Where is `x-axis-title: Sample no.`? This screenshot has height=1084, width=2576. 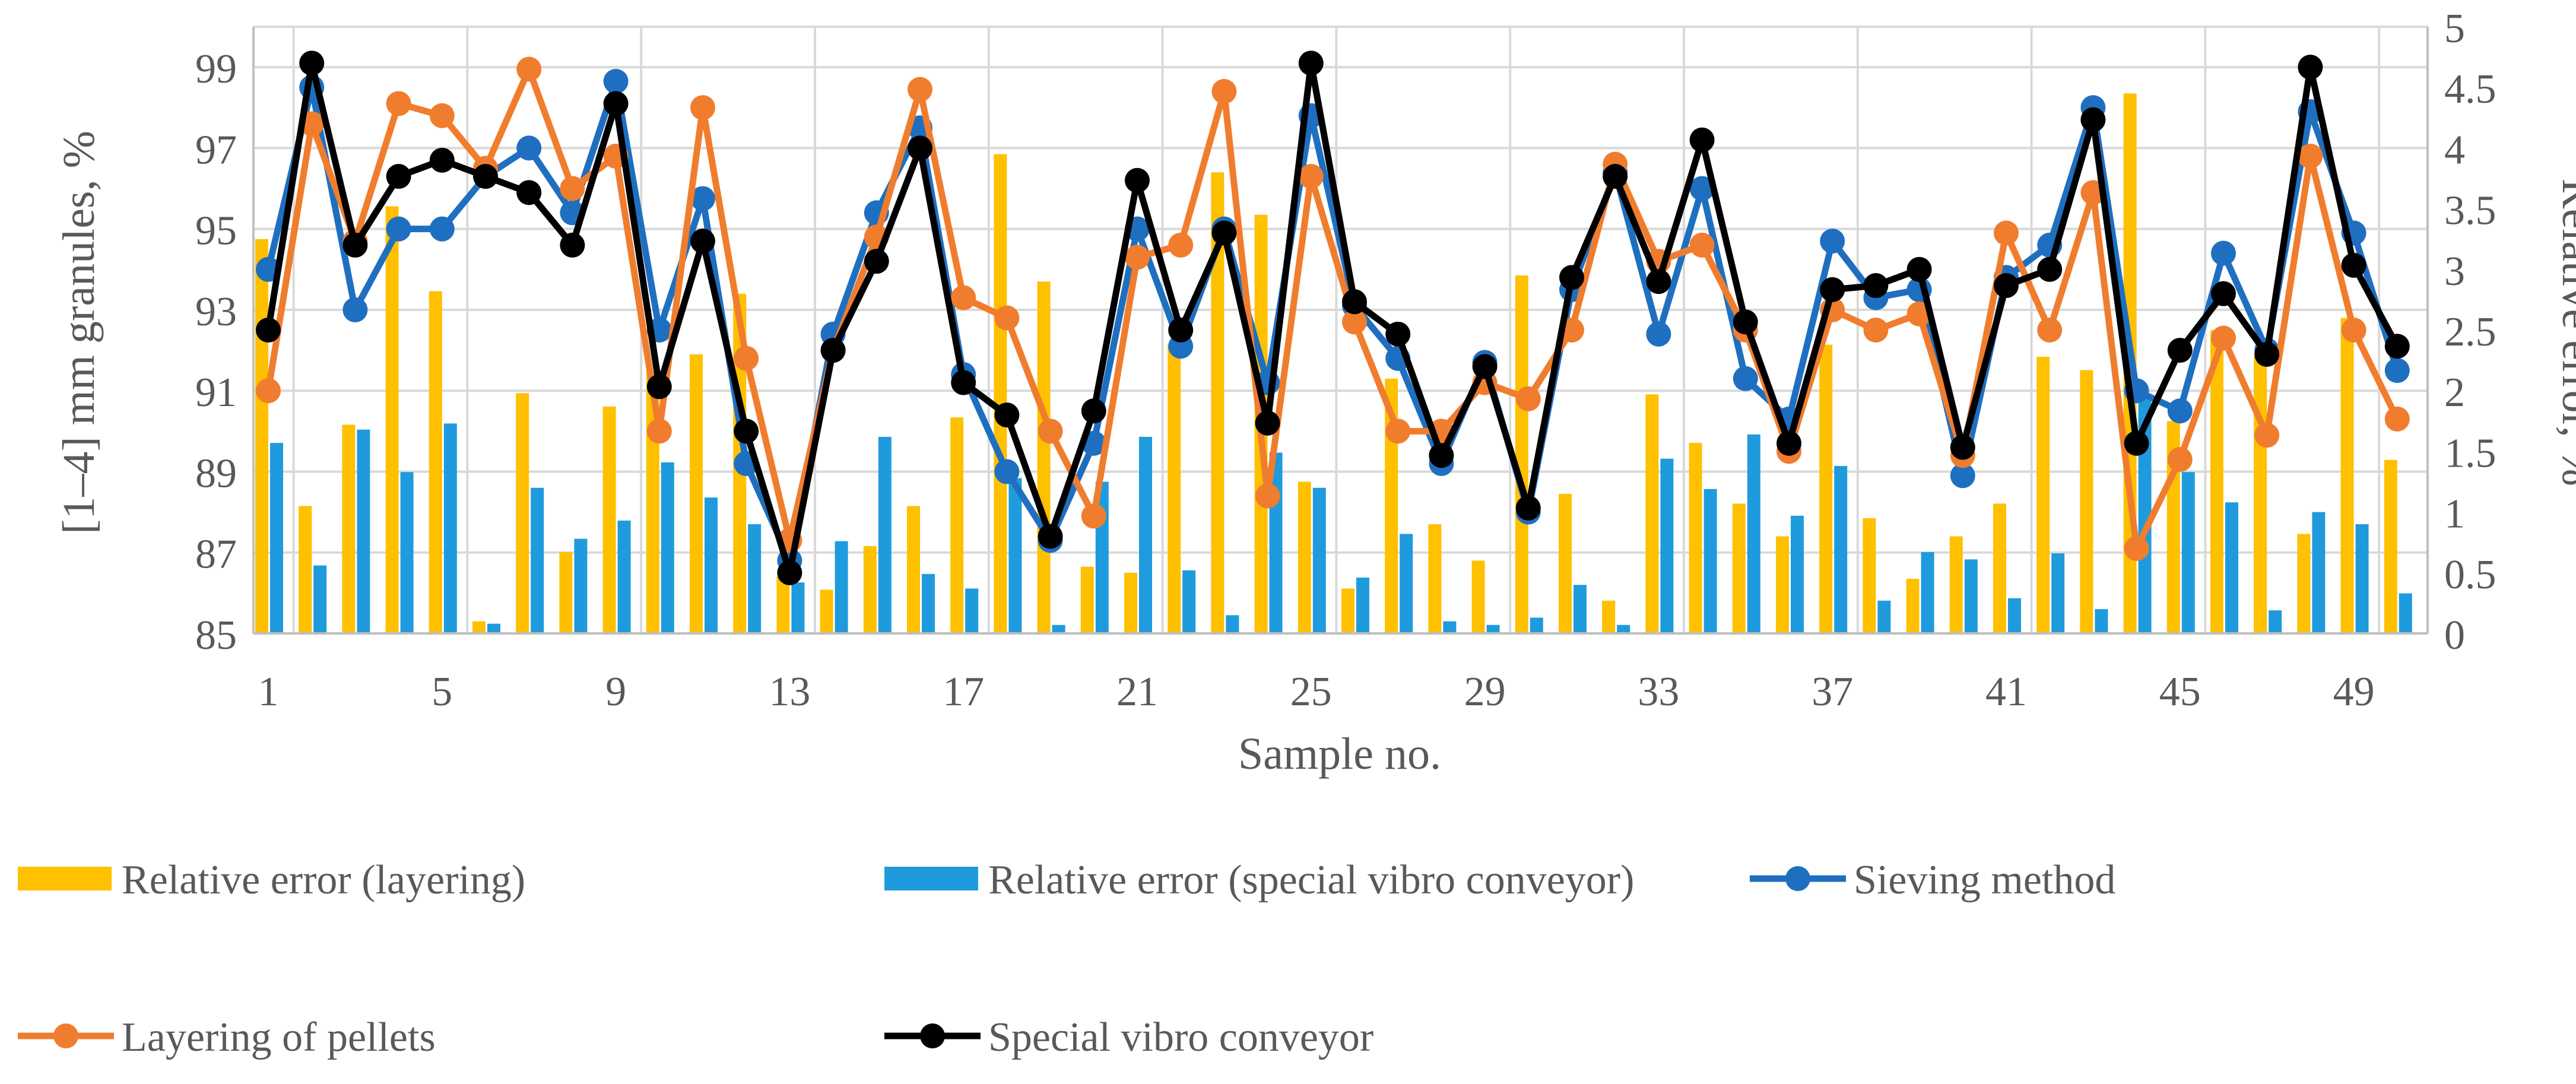
x-axis-title: Sample no. is located at coordinates (1339, 754).